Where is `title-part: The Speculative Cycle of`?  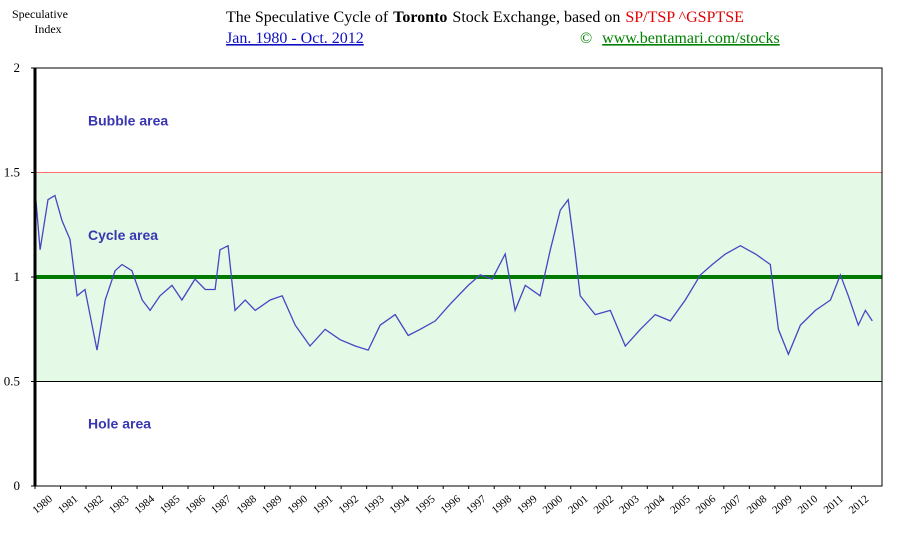
title-part: The Speculative Cycle of is located at coordinates (307, 17).